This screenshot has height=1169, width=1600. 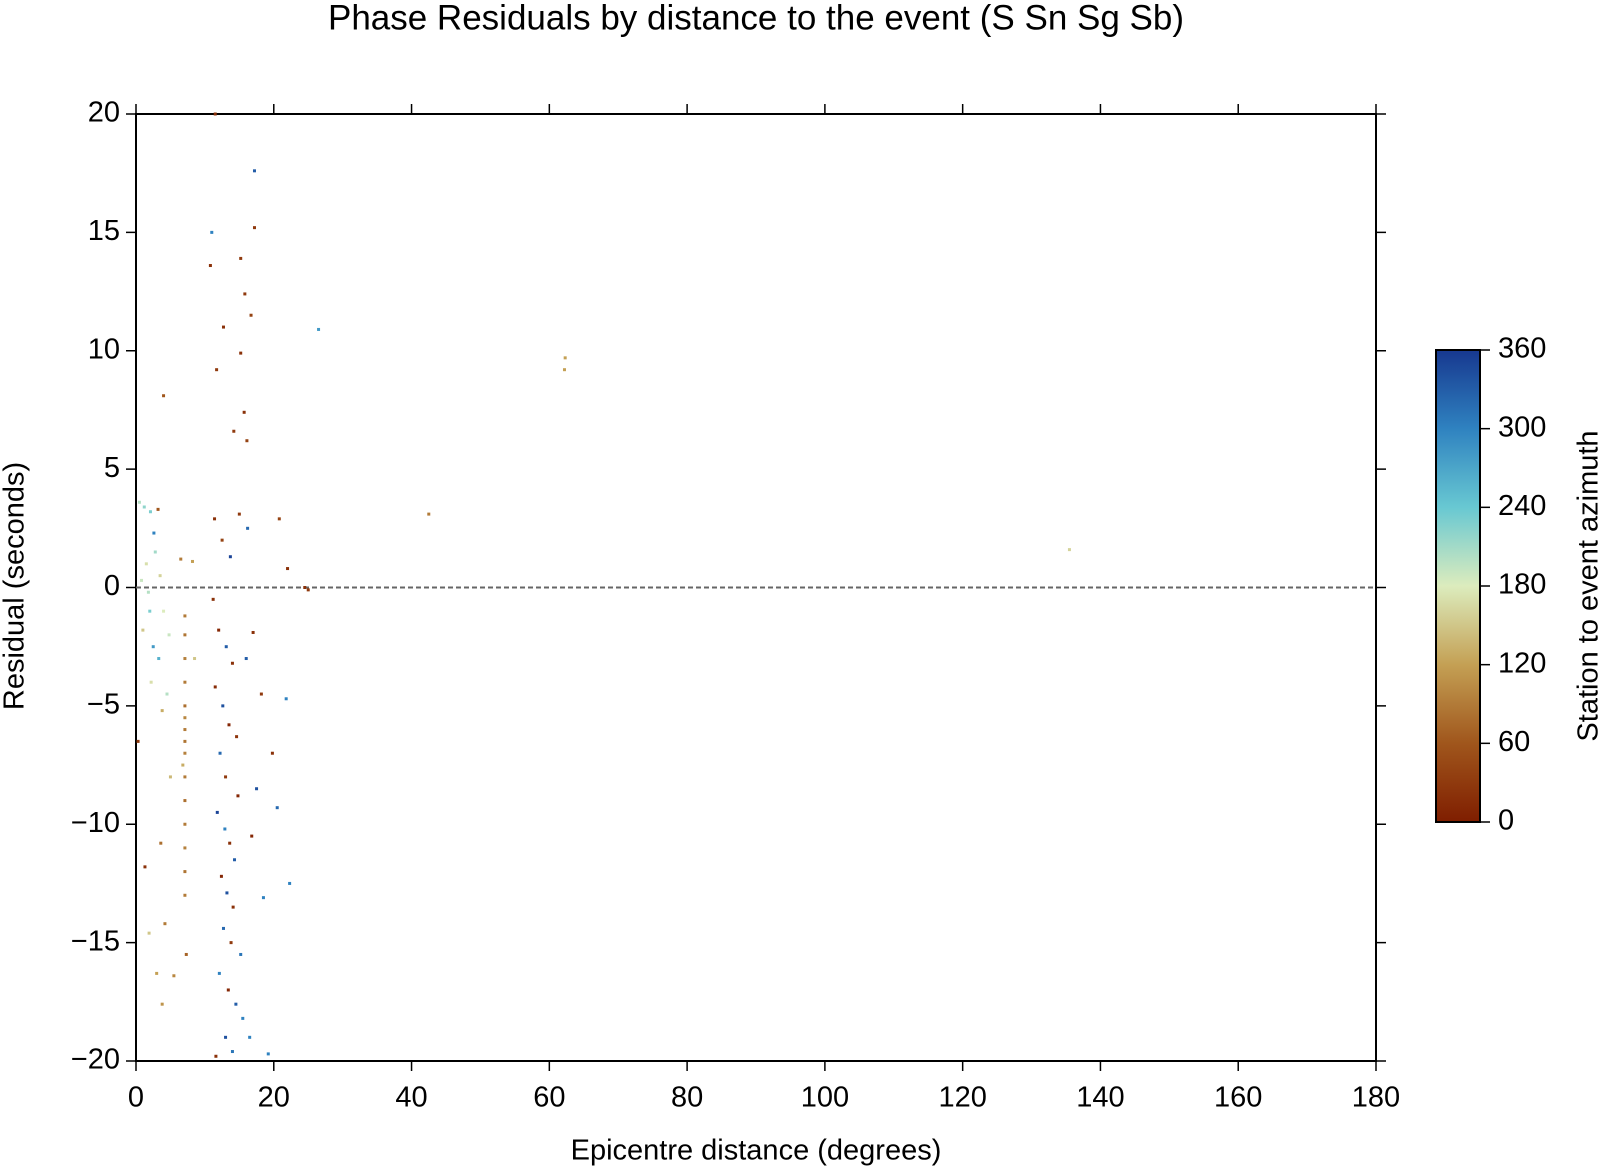 I want to click on y-tick-label: −15, so click(x=95, y=941).